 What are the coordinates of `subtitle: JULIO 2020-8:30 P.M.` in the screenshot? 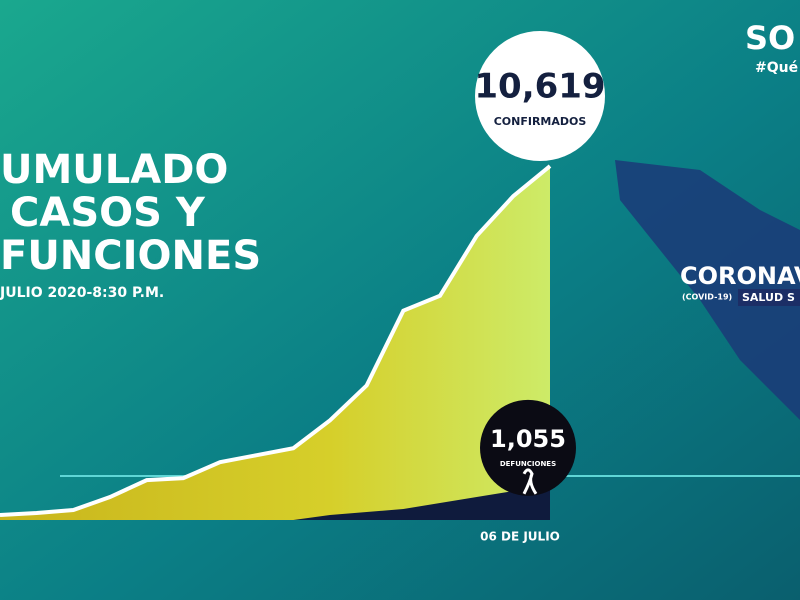 It's located at (82, 293).